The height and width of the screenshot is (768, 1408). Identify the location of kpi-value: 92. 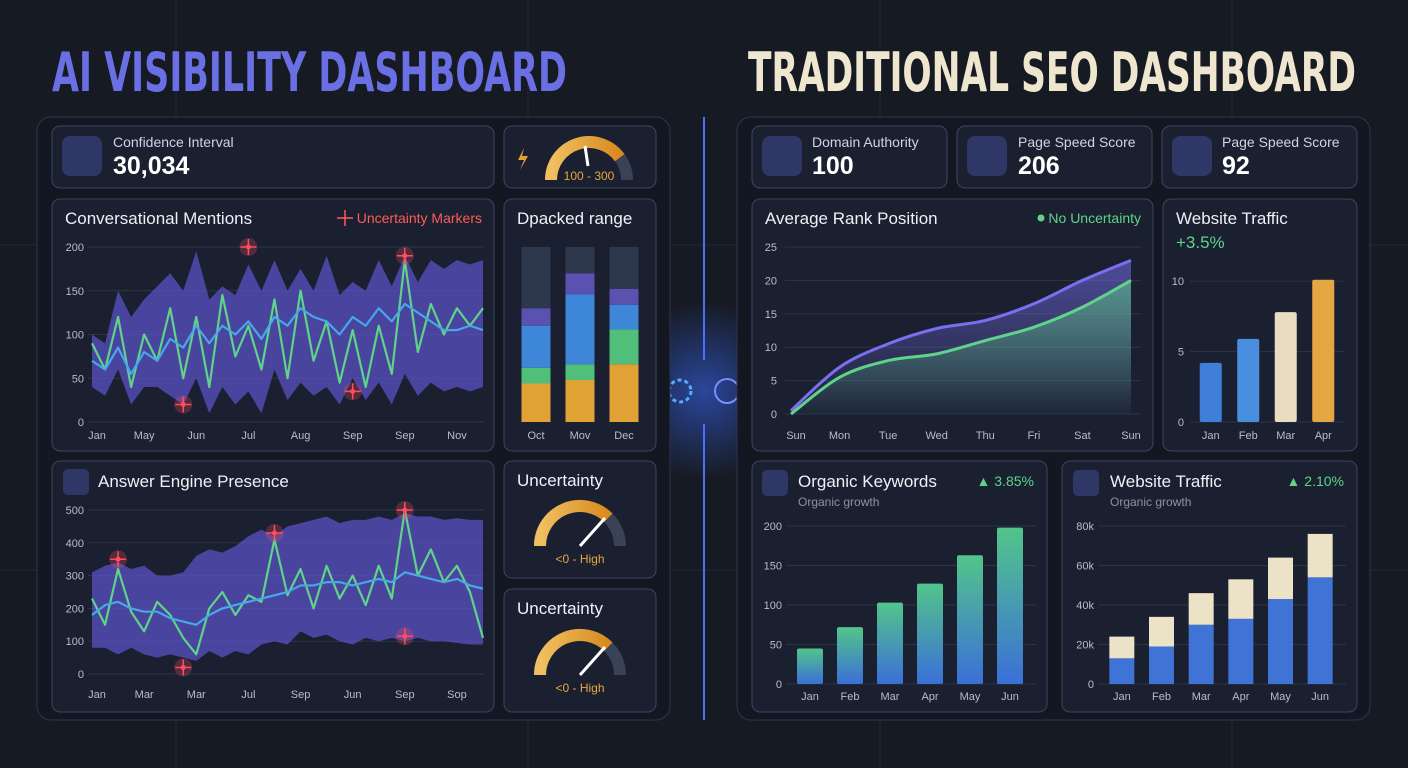
(1236, 166).